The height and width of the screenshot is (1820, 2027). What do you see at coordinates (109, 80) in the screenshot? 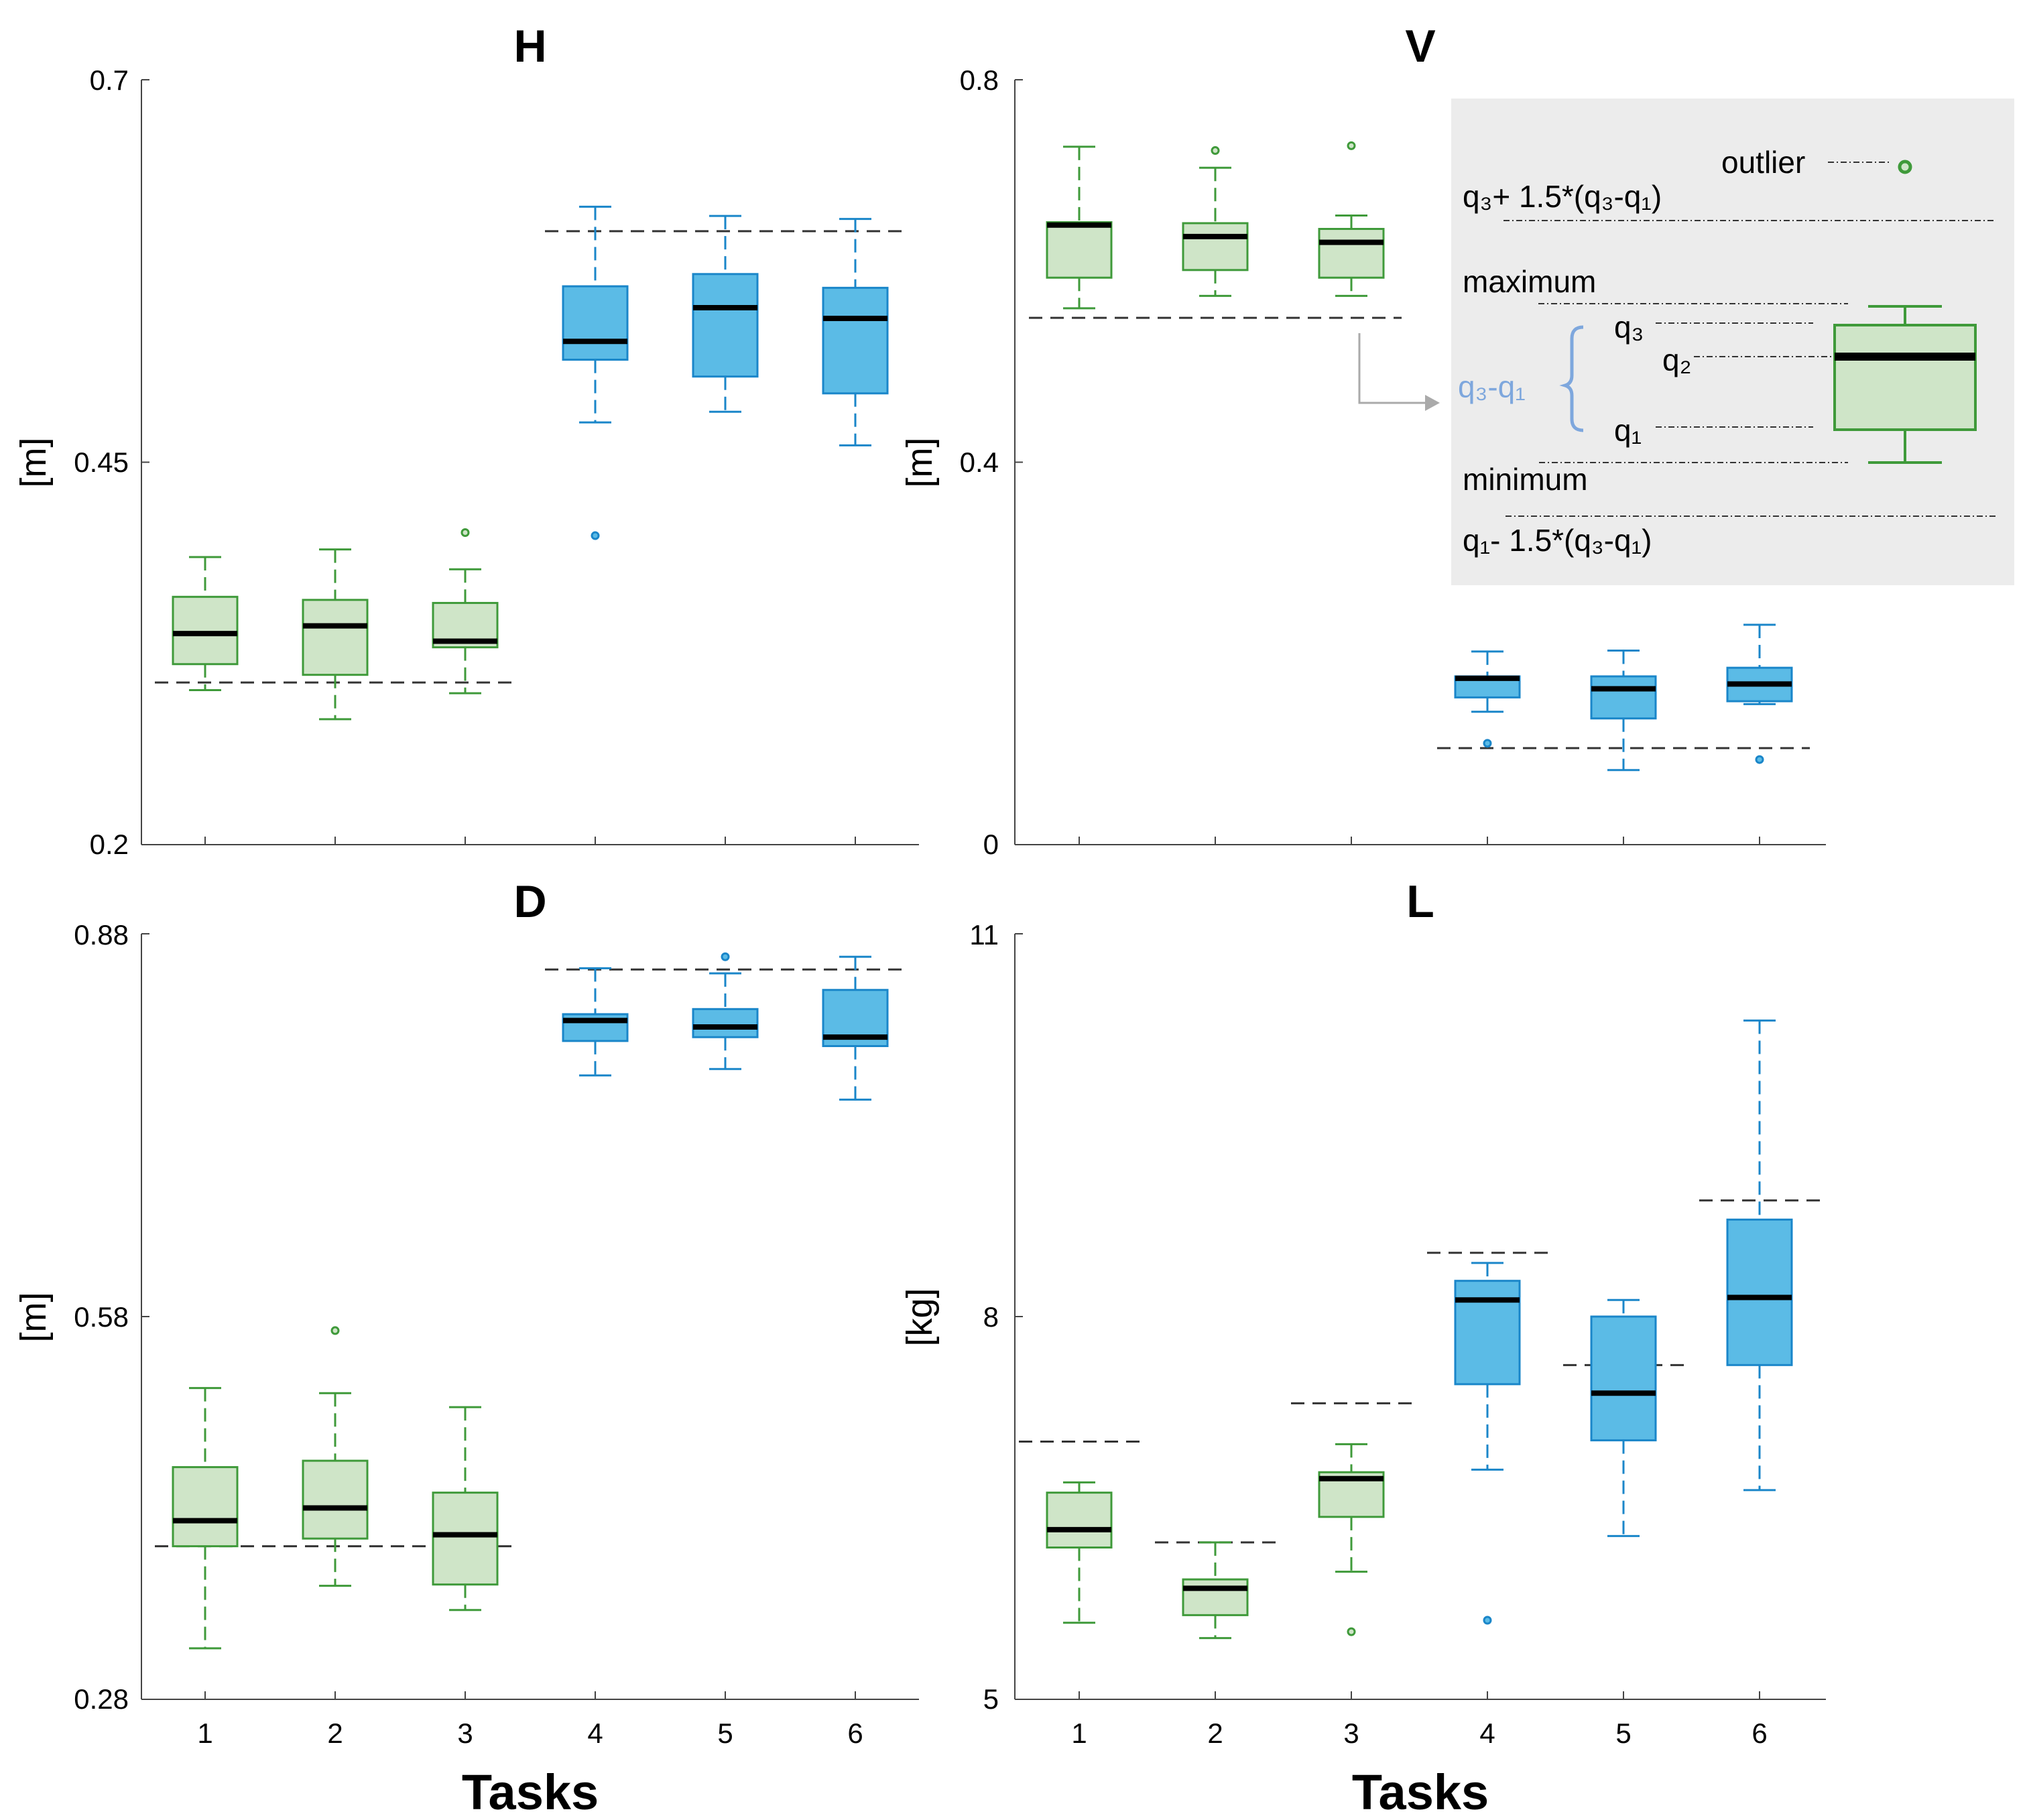
I see `panel-h-ytick-high: 0.7` at bounding box center [109, 80].